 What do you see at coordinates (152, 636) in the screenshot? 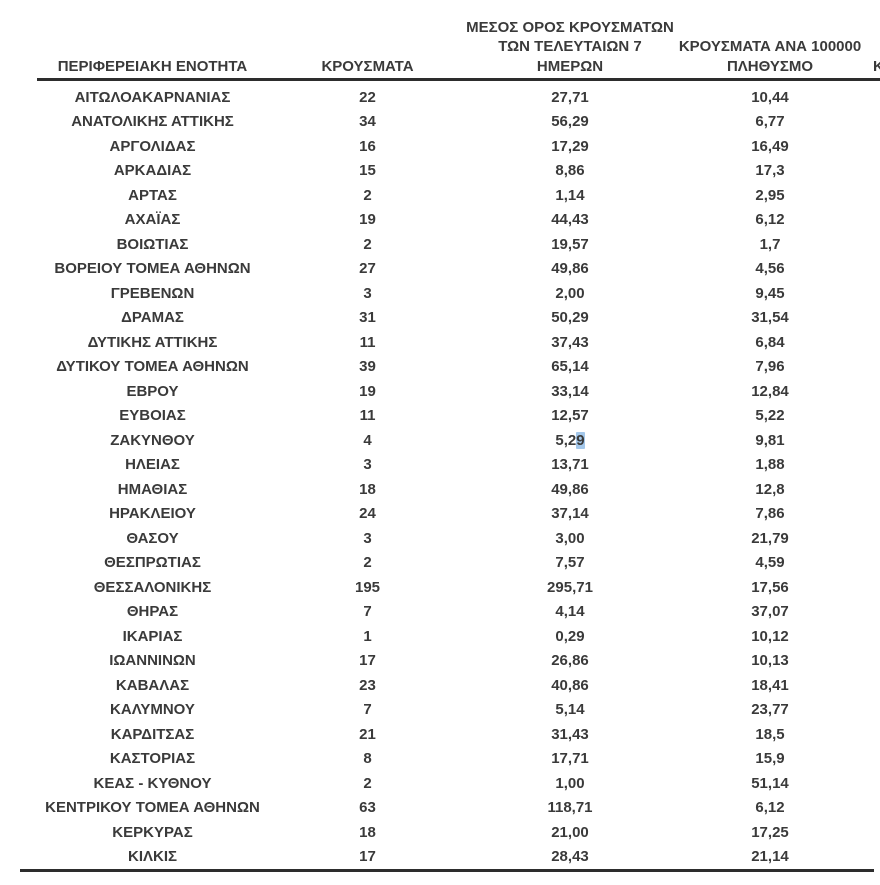
I see `cell-region: ΙΚΑΡΙΑΣ` at bounding box center [152, 636].